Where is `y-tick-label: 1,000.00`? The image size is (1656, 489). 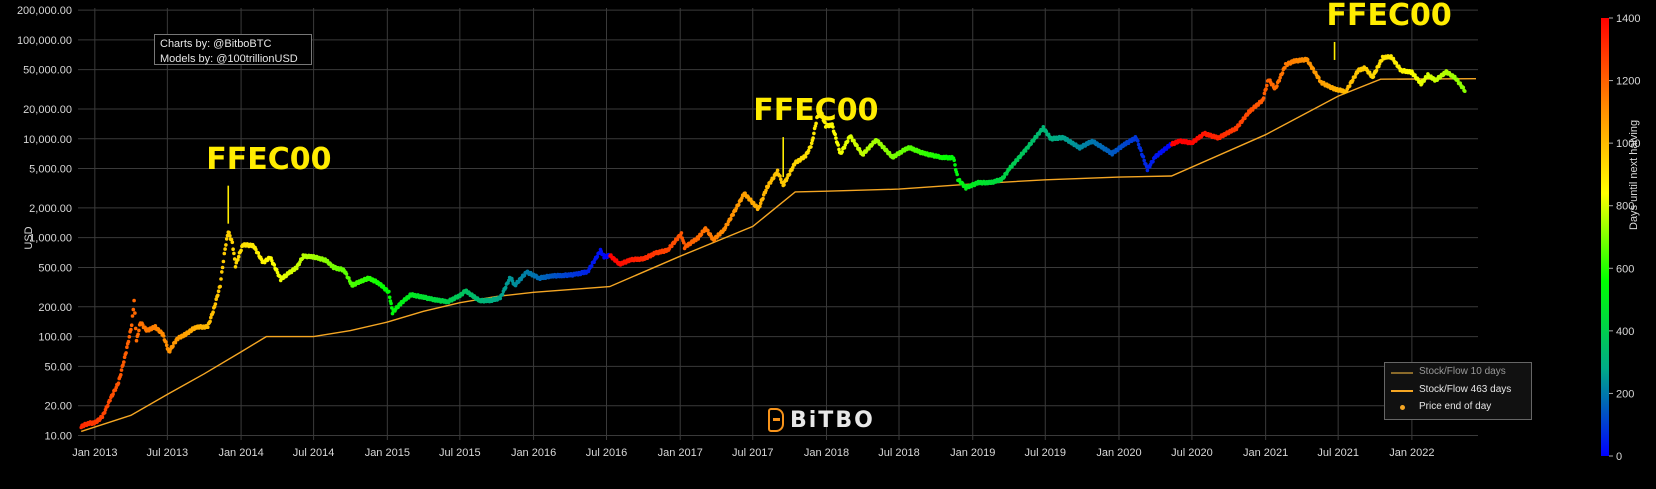
y-tick-label: 1,000.00 is located at coordinates (50, 239).